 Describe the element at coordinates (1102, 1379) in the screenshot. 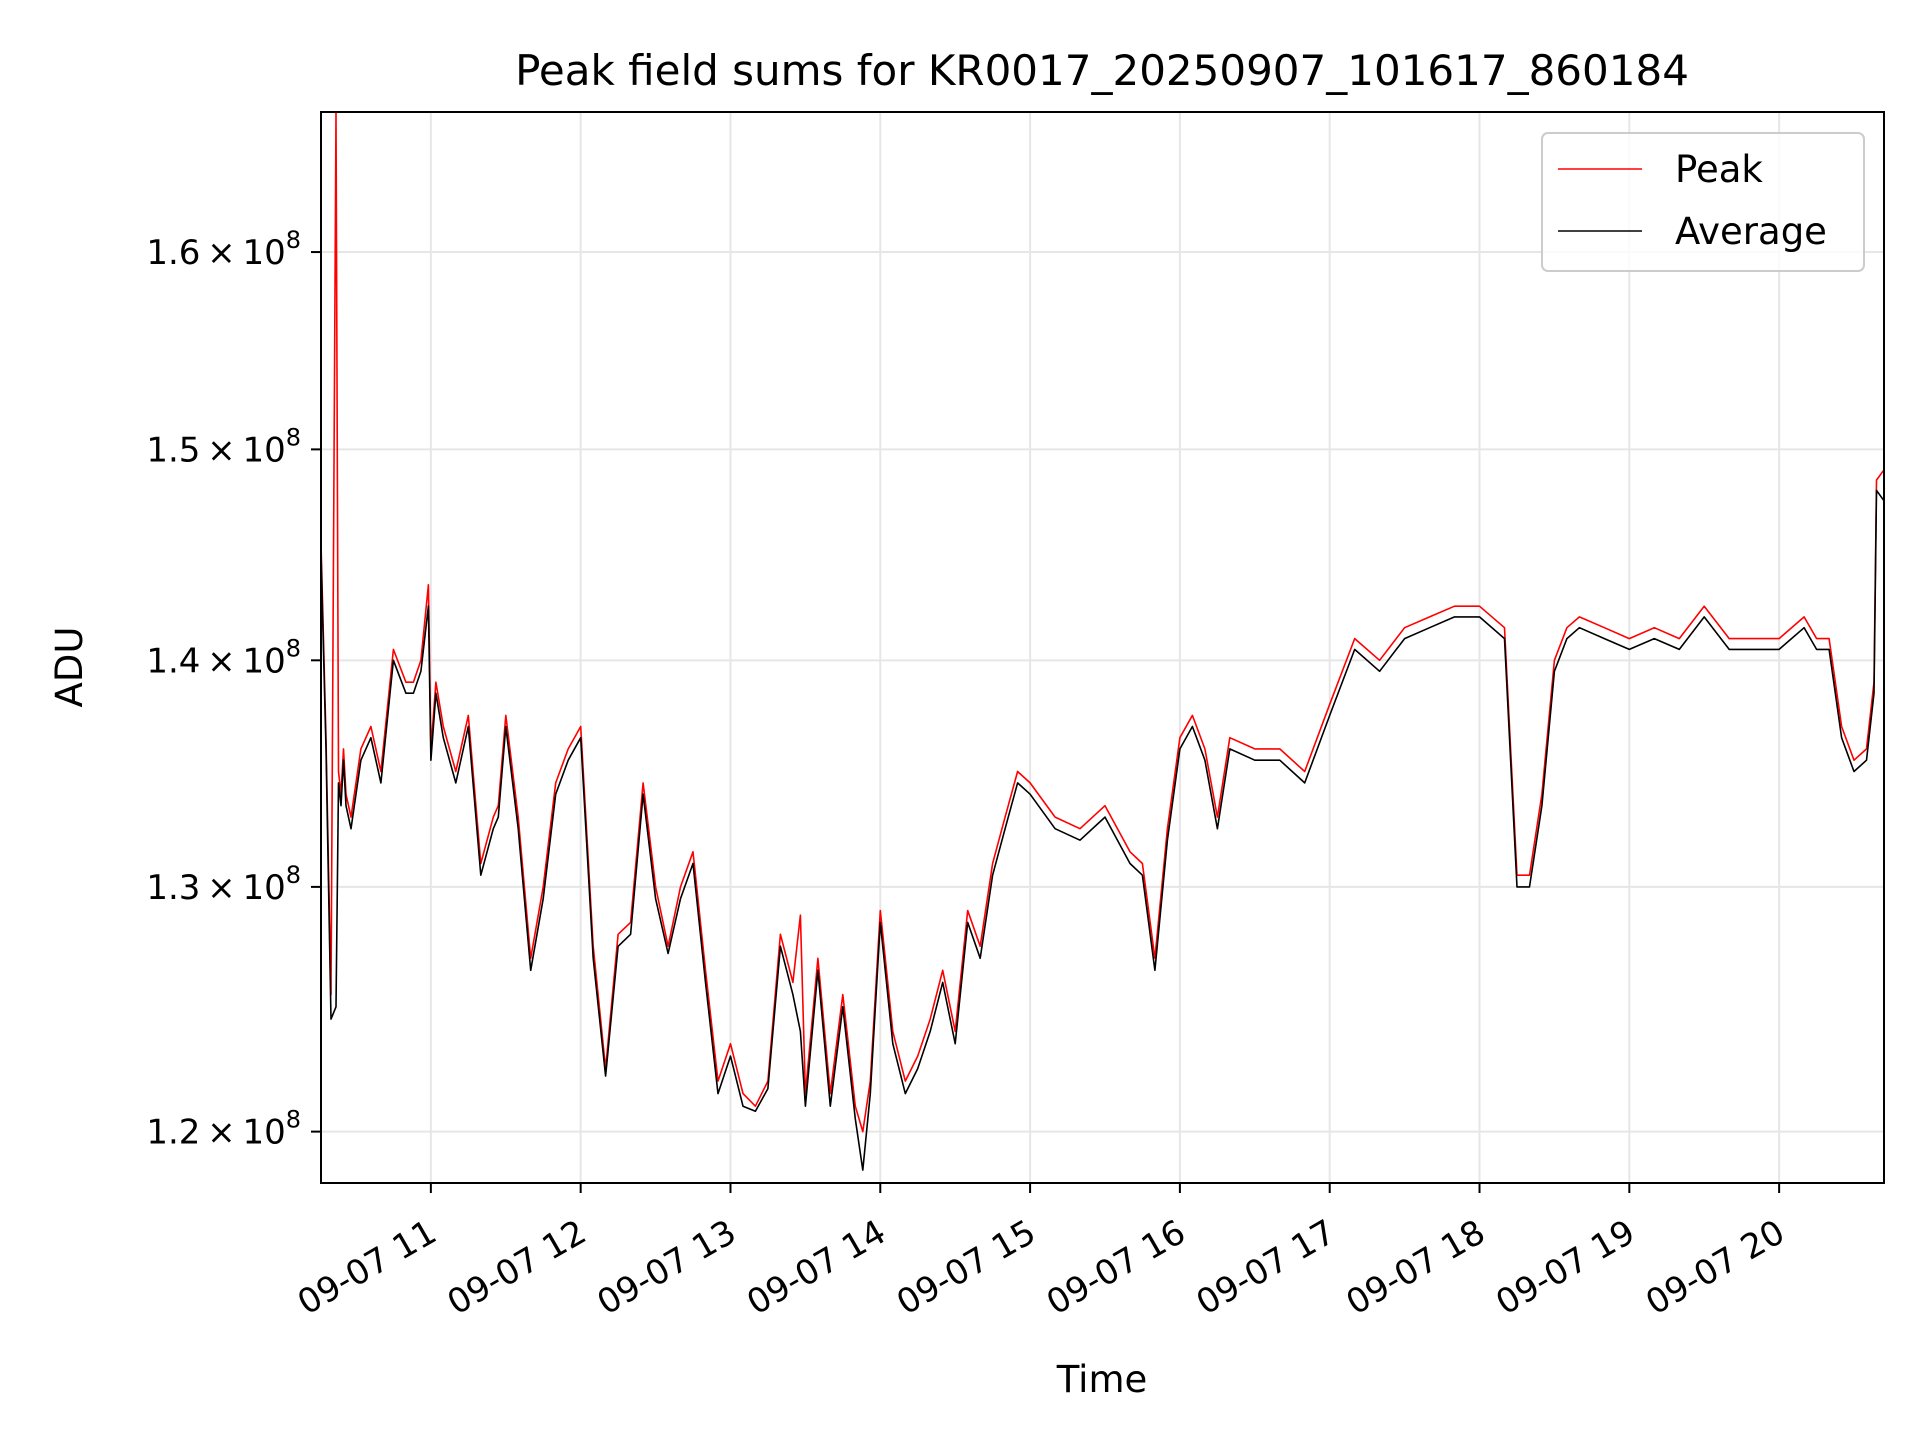

I see `x-axis-label: Time` at that location.